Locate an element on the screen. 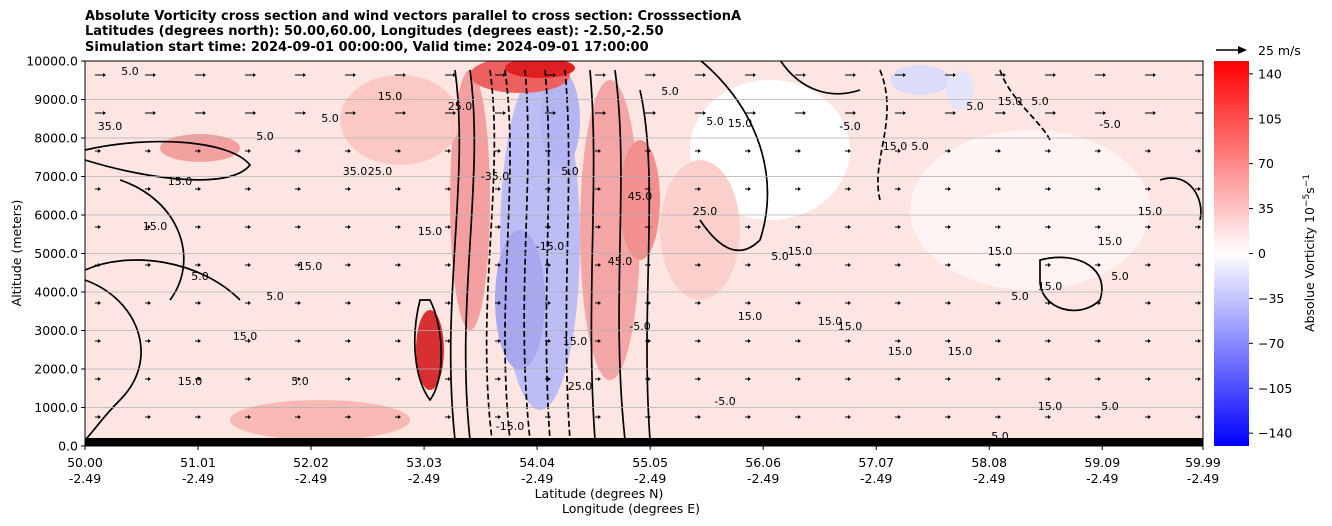  negative-contour is located at coordinates (507, 255).